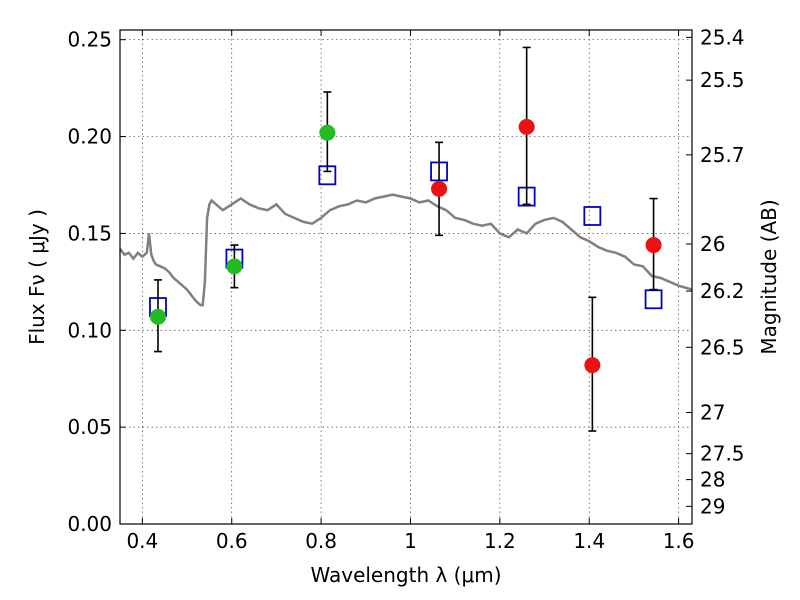 The image size is (800, 600). I want to click on right-tick-label: 26.5, so click(722, 347).